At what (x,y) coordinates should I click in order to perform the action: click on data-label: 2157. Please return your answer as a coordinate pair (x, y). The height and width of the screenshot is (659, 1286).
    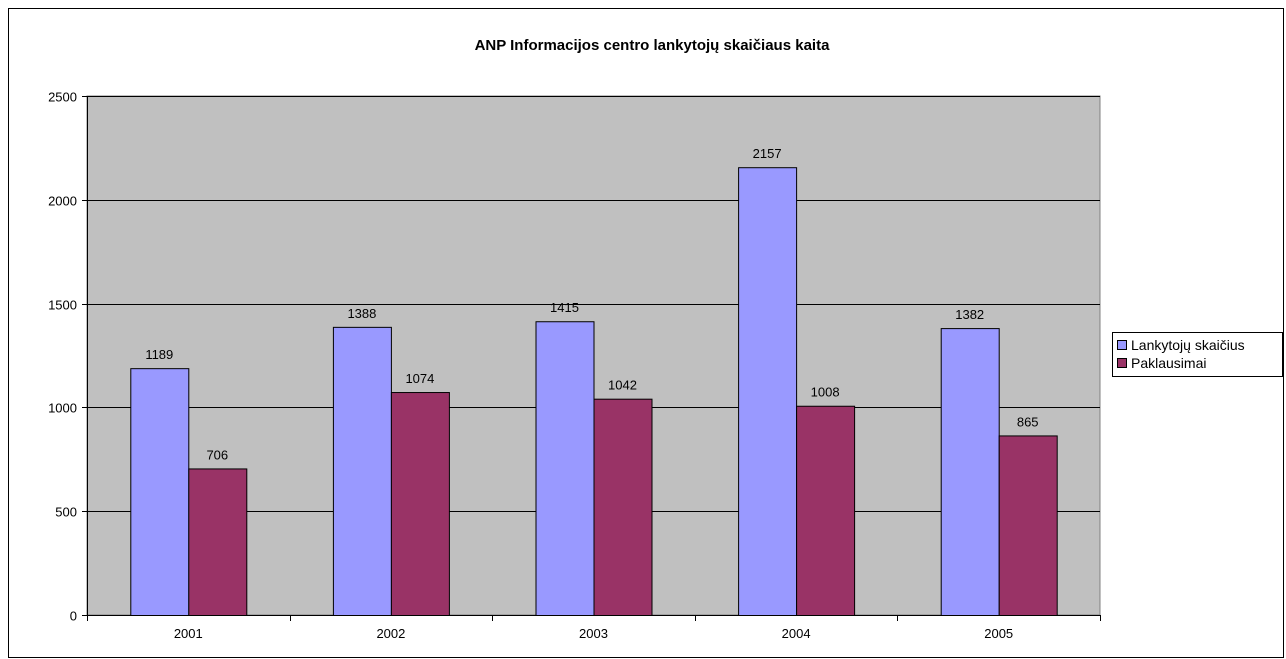
    Looking at the image, I should click on (767, 153).